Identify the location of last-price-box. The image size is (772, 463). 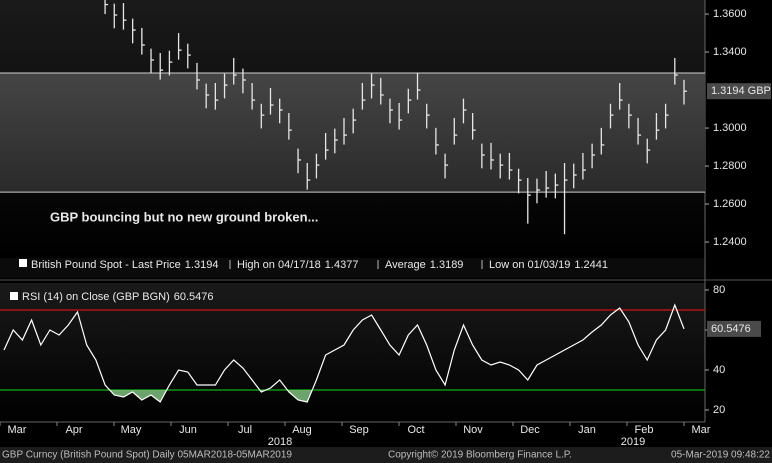
(739, 91).